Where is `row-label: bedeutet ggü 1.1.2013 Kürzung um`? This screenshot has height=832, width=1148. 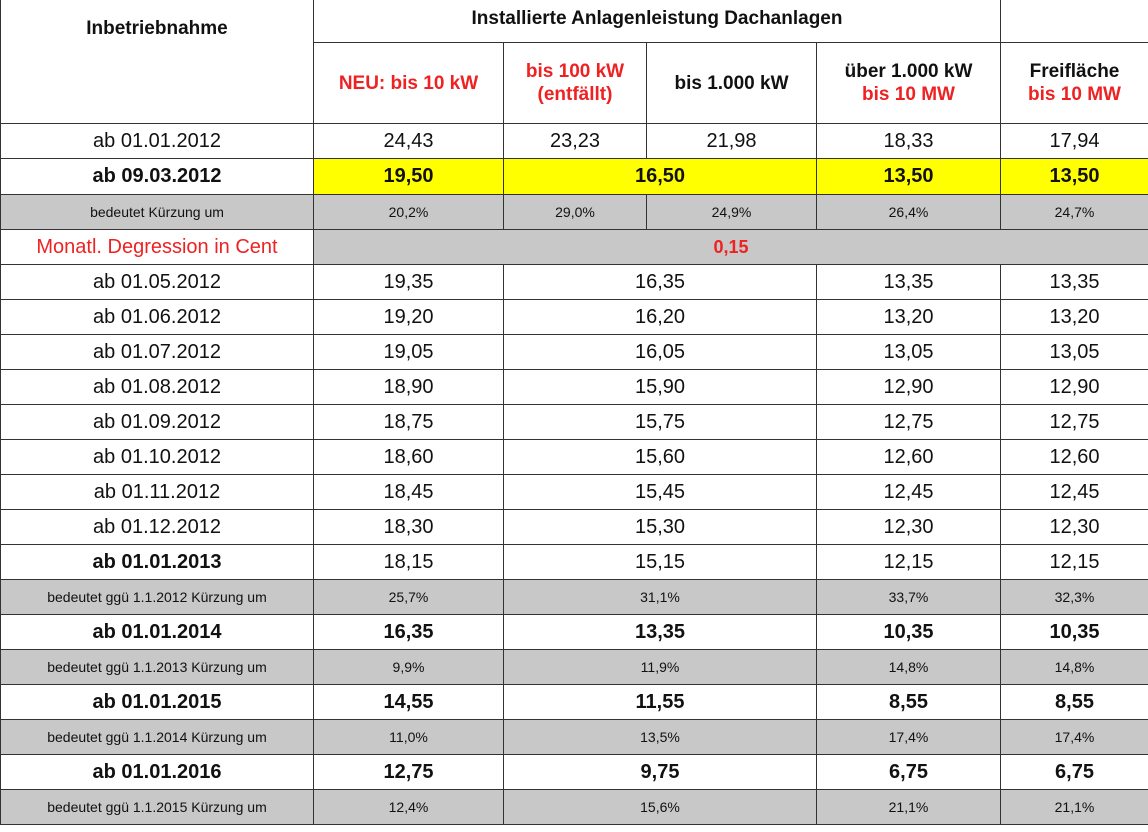
row-label: bedeutet ggü 1.1.2013 Kürzung um is located at coordinates (157, 667).